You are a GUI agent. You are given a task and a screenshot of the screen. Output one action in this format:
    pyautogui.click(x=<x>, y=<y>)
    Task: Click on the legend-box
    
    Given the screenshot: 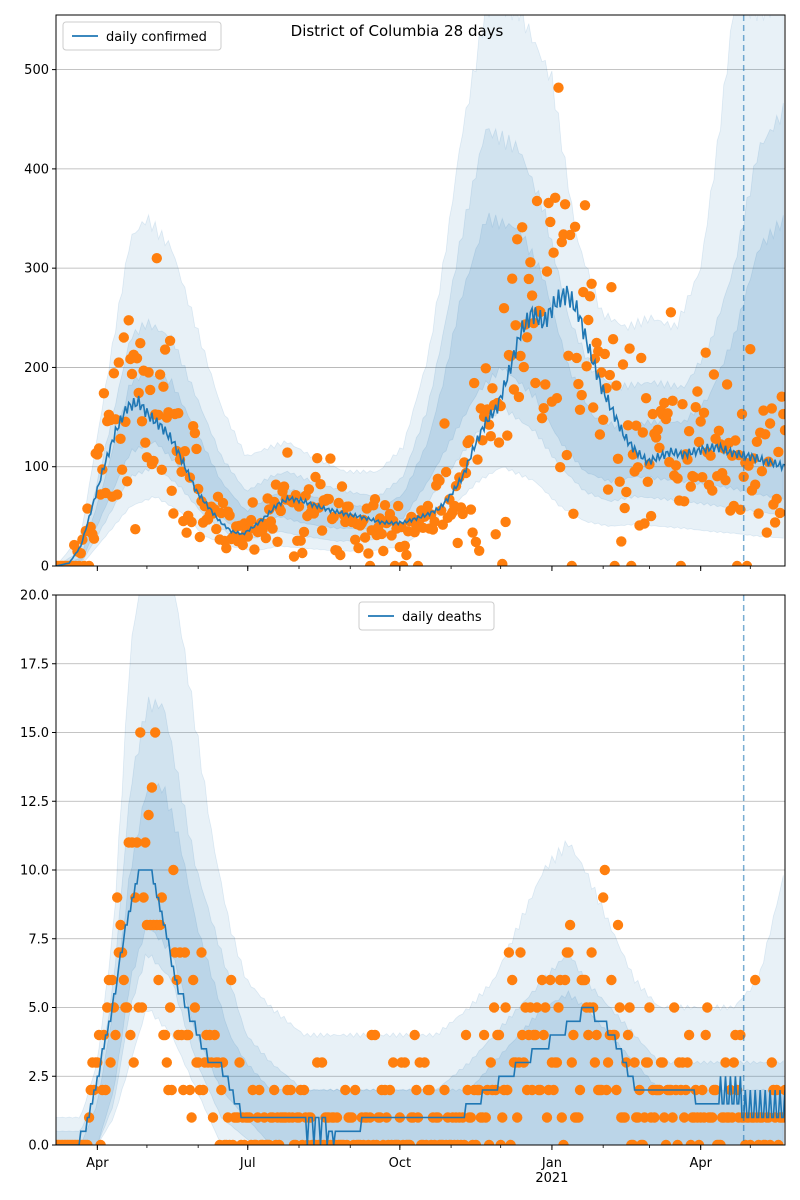 What is the action you would take?
    pyautogui.click(x=426, y=616)
    